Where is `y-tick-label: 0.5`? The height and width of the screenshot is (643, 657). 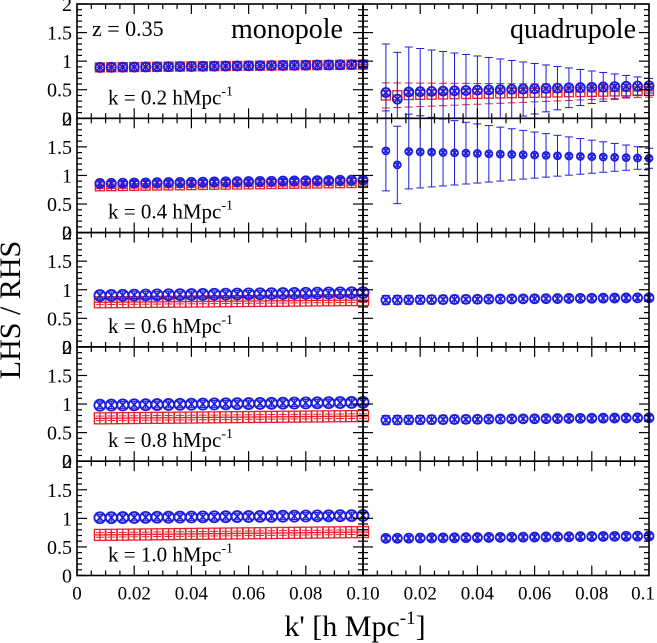
y-tick-label: 0.5 is located at coordinates (59, 91).